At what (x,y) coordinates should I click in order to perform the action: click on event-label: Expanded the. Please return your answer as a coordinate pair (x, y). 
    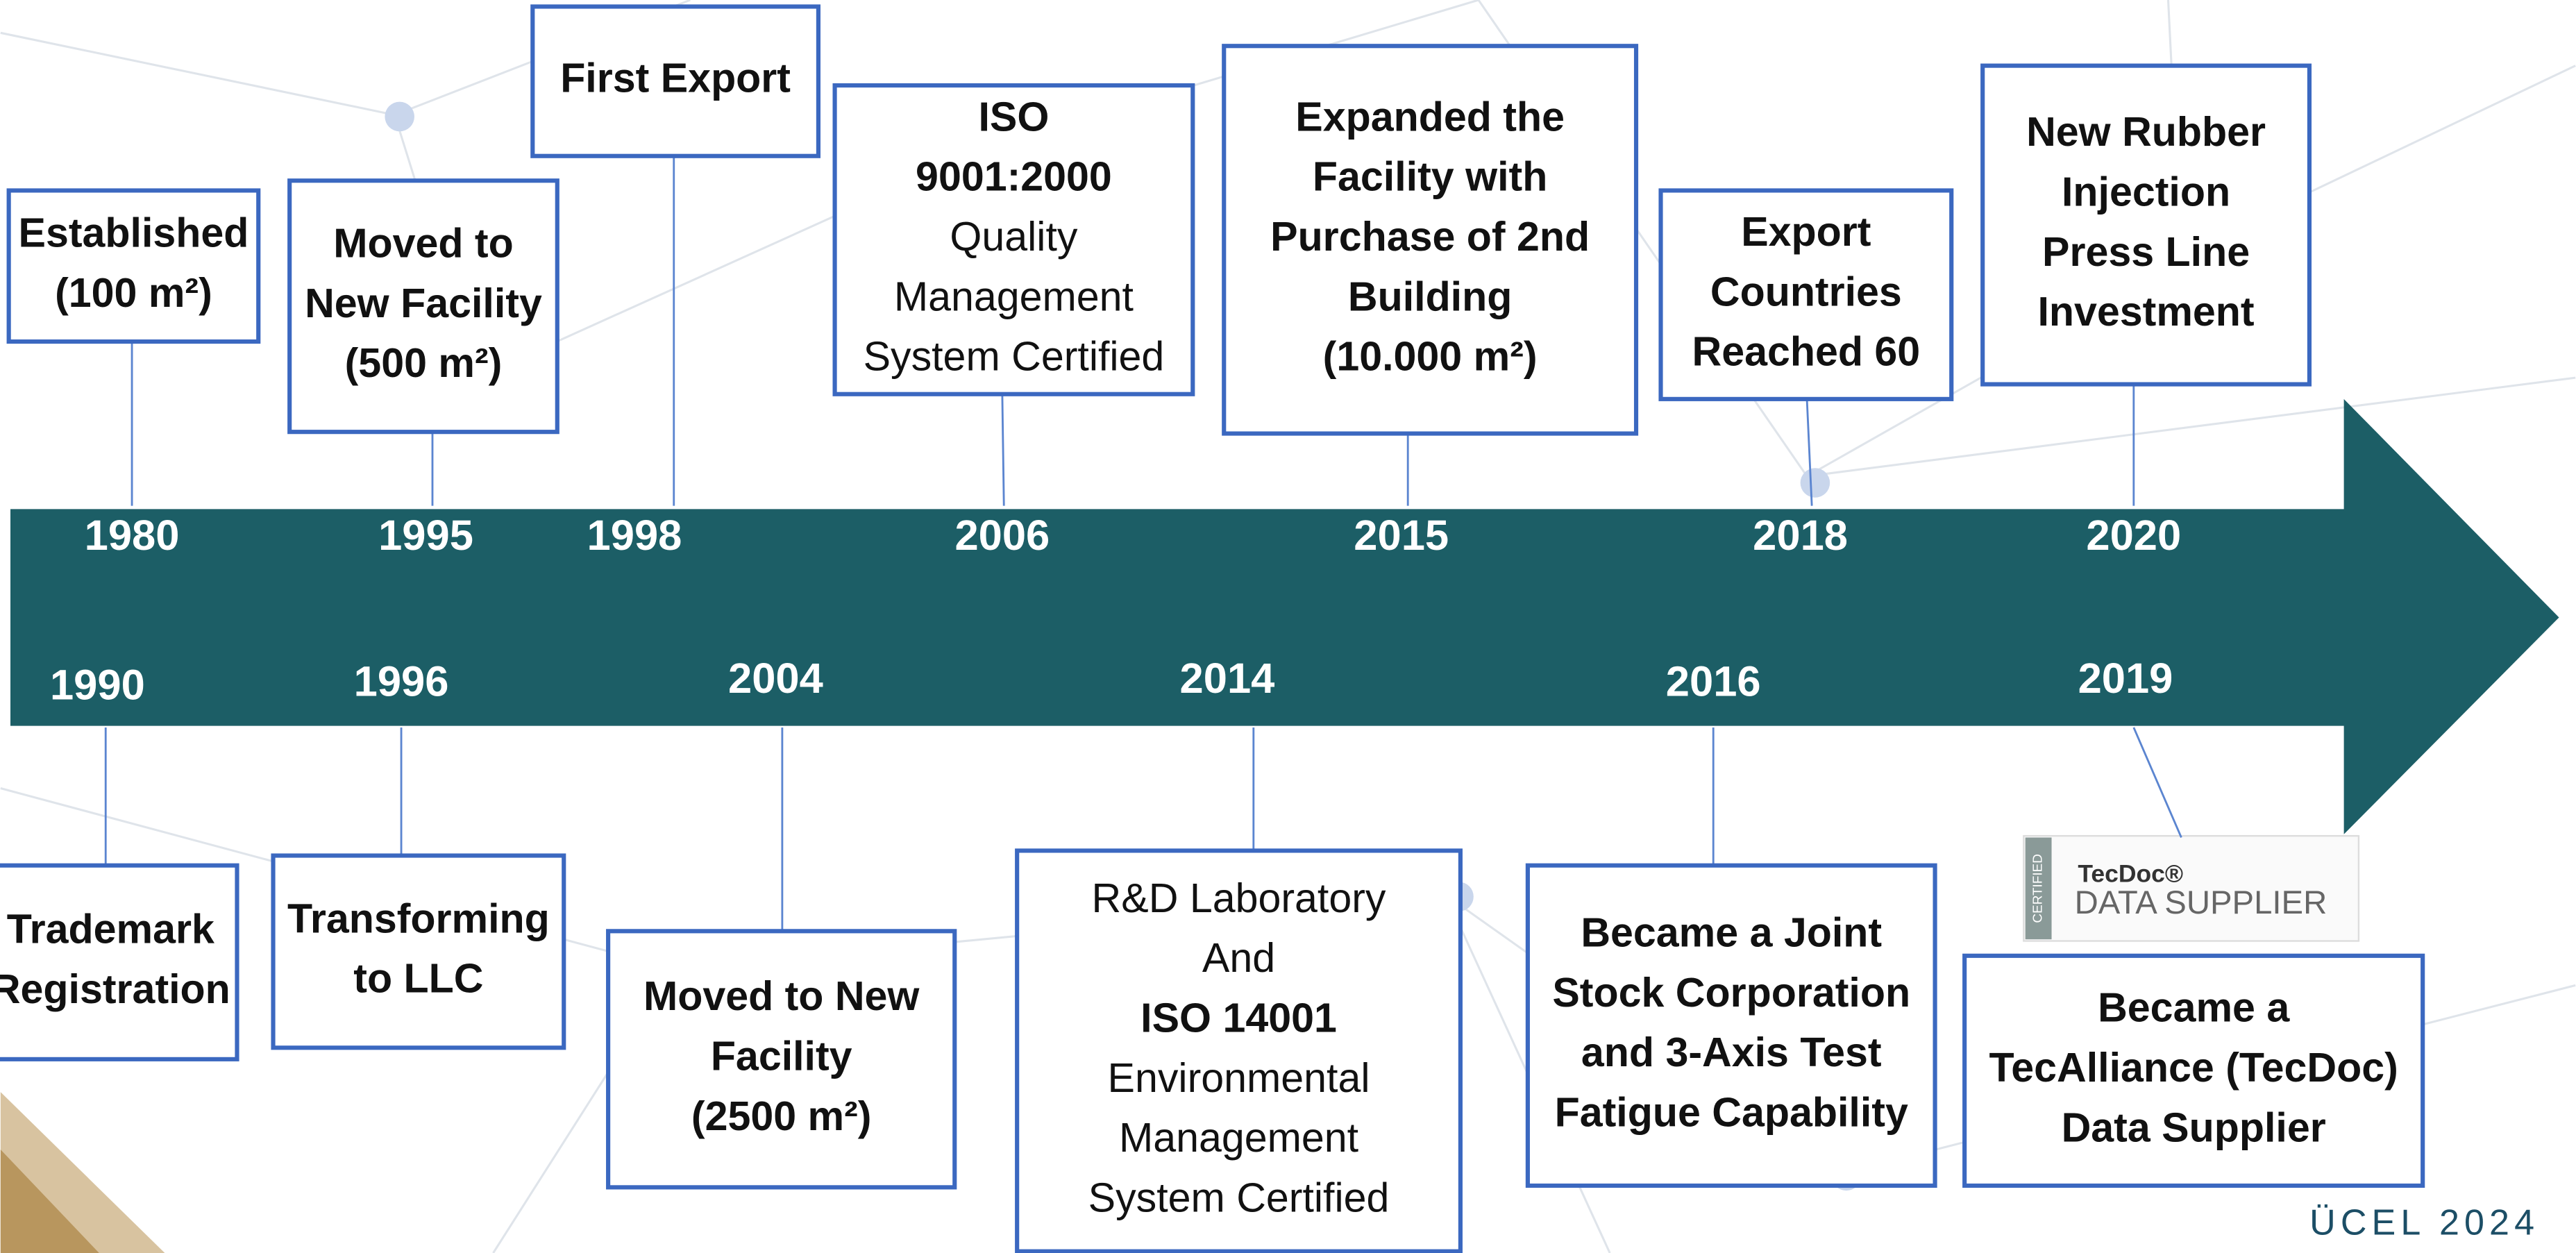
    Looking at the image, I should click on (1430, 116).